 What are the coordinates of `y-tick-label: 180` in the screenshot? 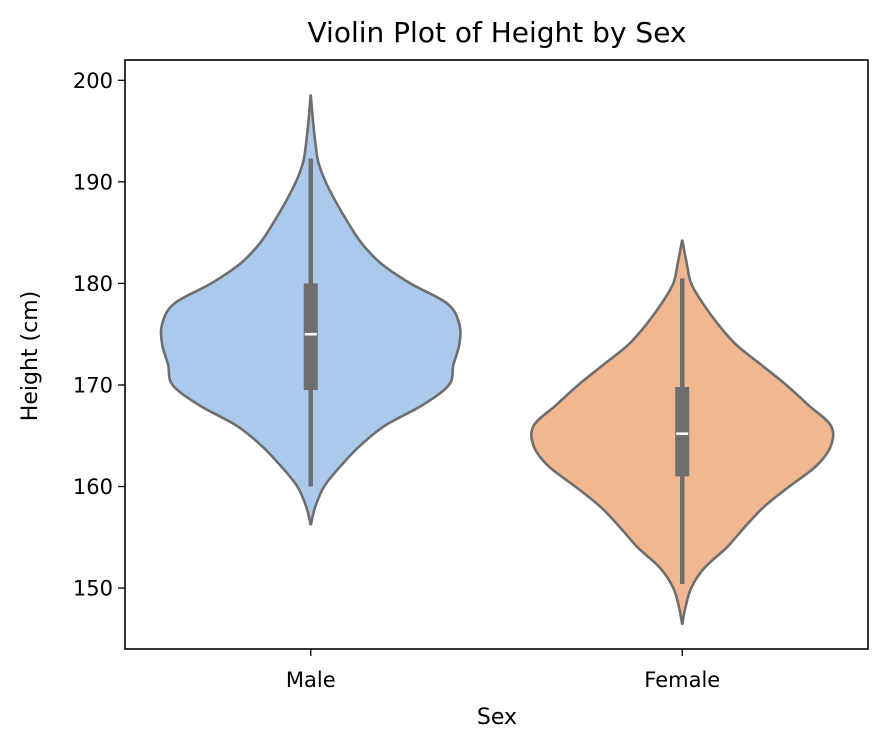 It's located at (93, 284).